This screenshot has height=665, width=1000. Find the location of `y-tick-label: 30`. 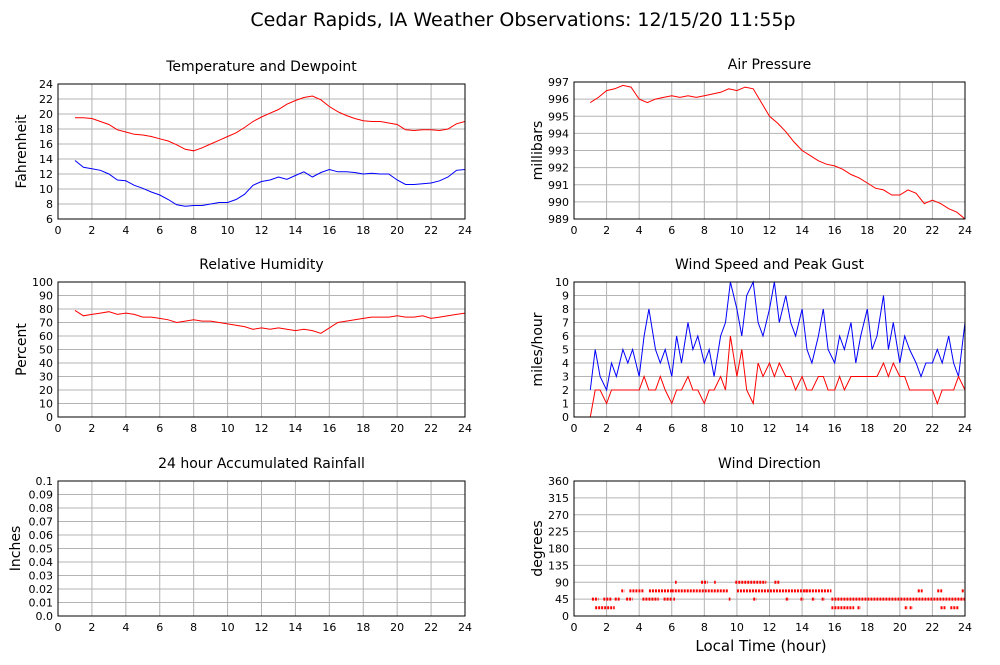

y-tick-label: 30 is located at coordinates (46, 377).